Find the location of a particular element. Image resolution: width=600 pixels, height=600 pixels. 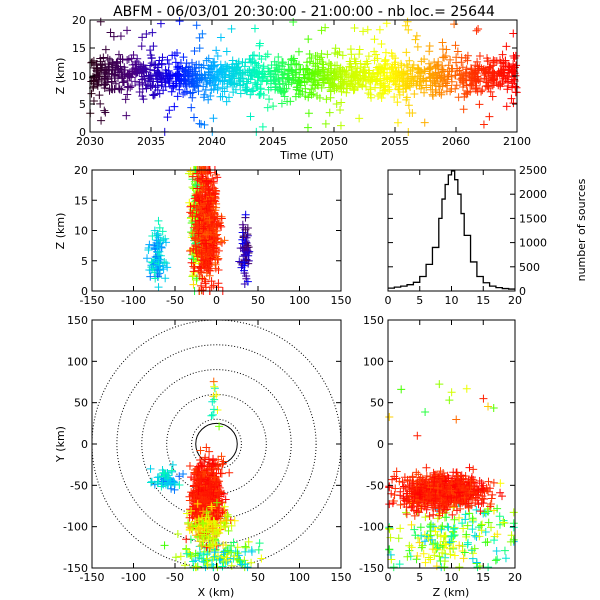

y-tick-label: 50 is located at coordinates (377, 403).